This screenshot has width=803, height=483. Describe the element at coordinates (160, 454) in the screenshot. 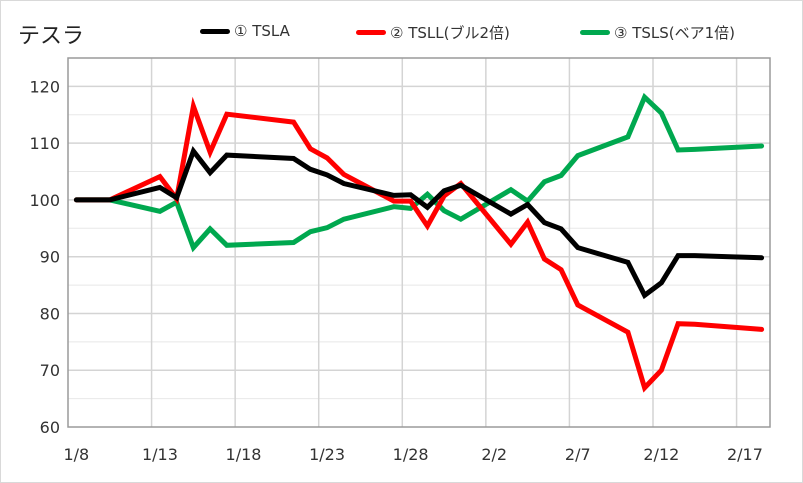

I see `x-tick-label: 1/13` at that location.